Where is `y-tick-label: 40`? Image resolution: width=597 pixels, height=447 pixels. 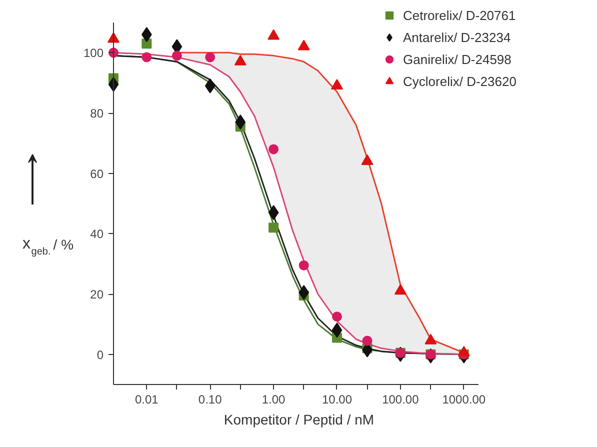 y-tick-label: 40 is located at coordinates (97, 234).